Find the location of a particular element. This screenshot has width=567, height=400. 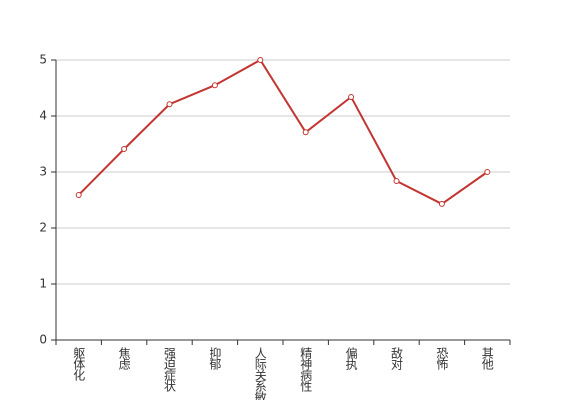

x-tick-label: 抑郁 is located at coordinates (215, 358).